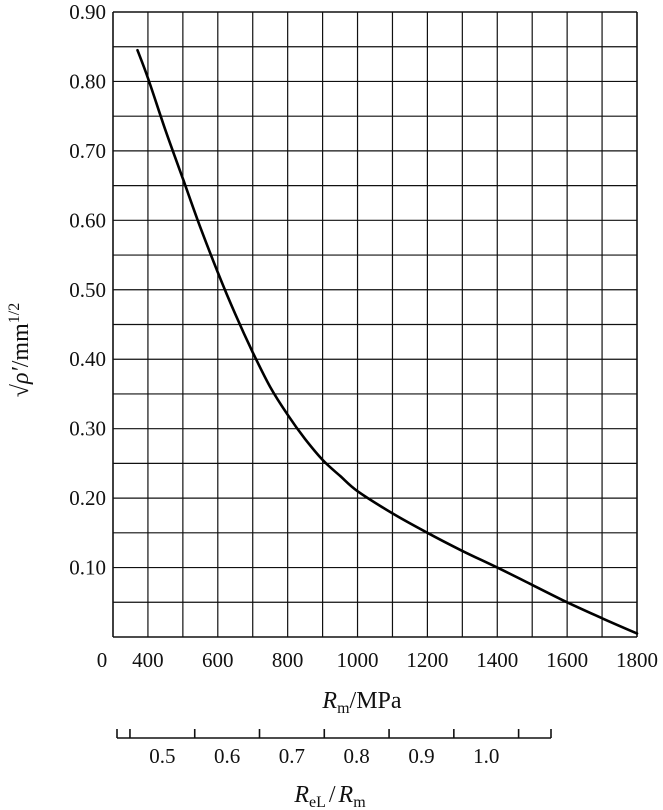 This screenshot has height=810, width=663. I want to click on y-tick-label: 0.30, so click(87, 429).